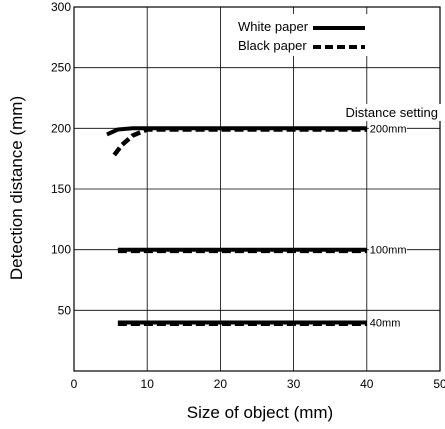  What do you see at coordinates (148, 384) in the screenshot?
I see `x-tick-label: 10` at bounding box center [148, 384].